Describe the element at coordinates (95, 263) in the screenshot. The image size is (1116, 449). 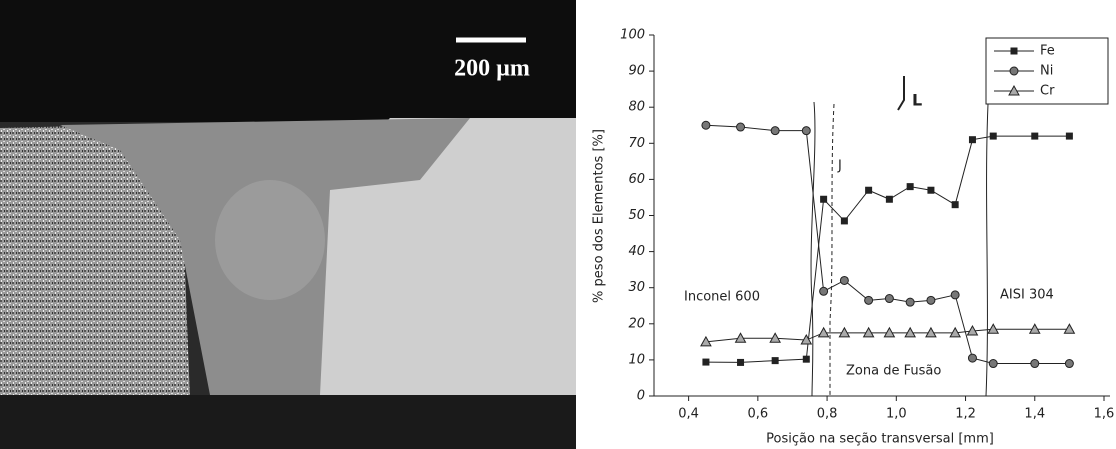
I see `inconel-region` at that location.